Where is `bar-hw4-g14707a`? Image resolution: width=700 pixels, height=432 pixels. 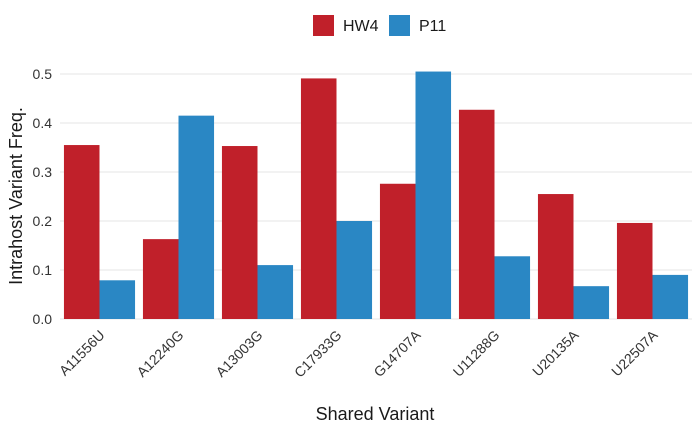 bar-hw4-g14707a is located at coordinates (397, 251).